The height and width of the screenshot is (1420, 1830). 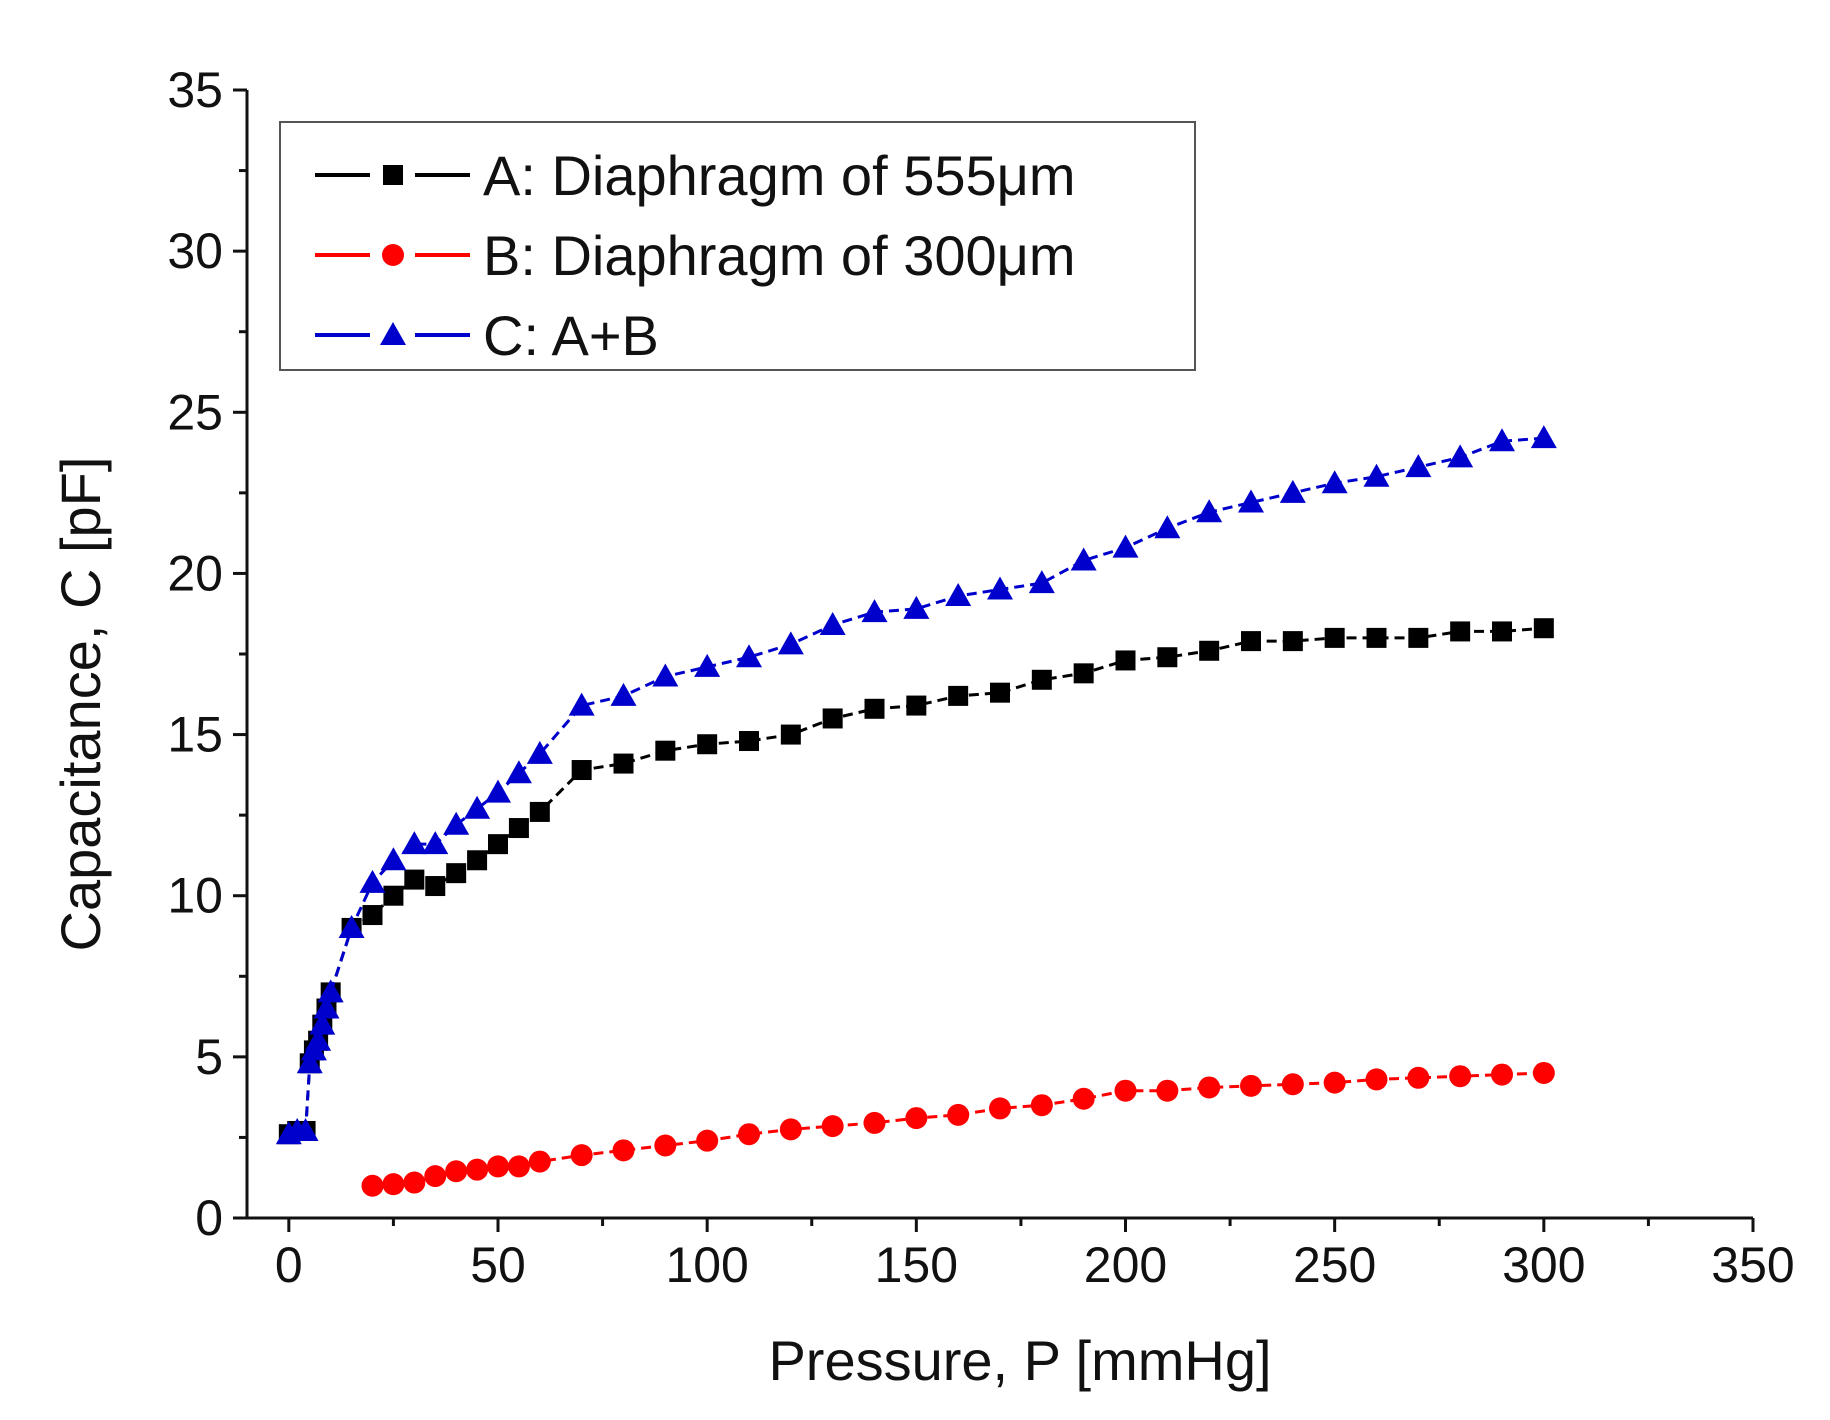 I want to click on y-axis-title: Capacitance, C [pF], so click(x=80, y=704).